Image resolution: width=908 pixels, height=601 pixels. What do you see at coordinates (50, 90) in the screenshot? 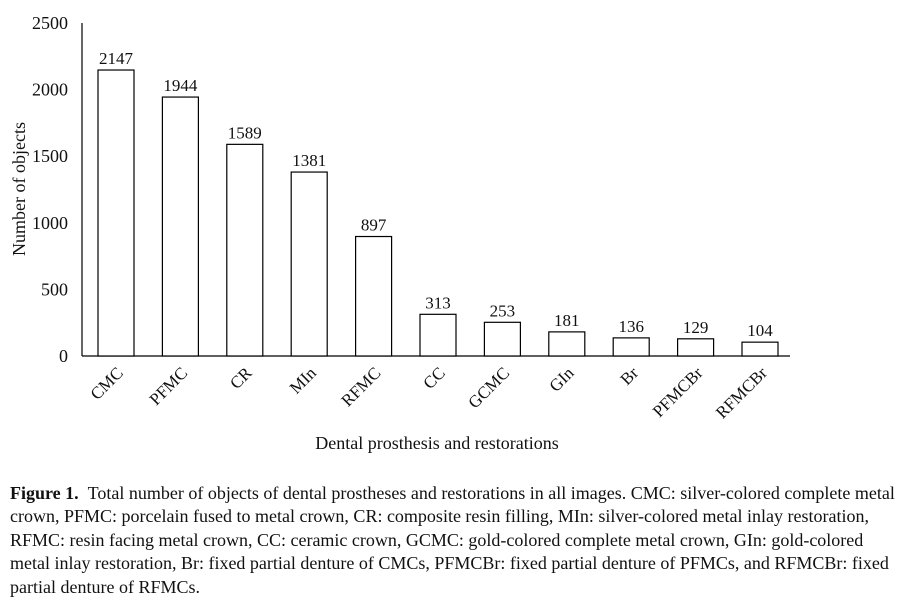
I see `y-tick-label: 2000` at bounding box center [50, 90].